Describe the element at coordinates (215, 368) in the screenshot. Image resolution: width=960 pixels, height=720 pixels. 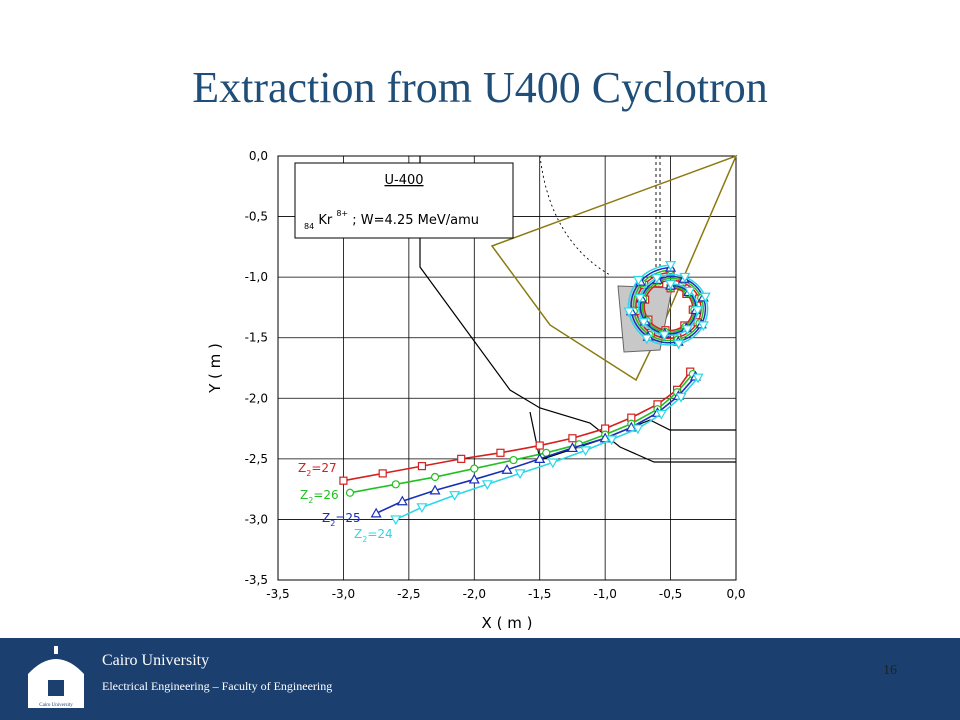
I see `y-axis-label: Y ( m )` at that location.